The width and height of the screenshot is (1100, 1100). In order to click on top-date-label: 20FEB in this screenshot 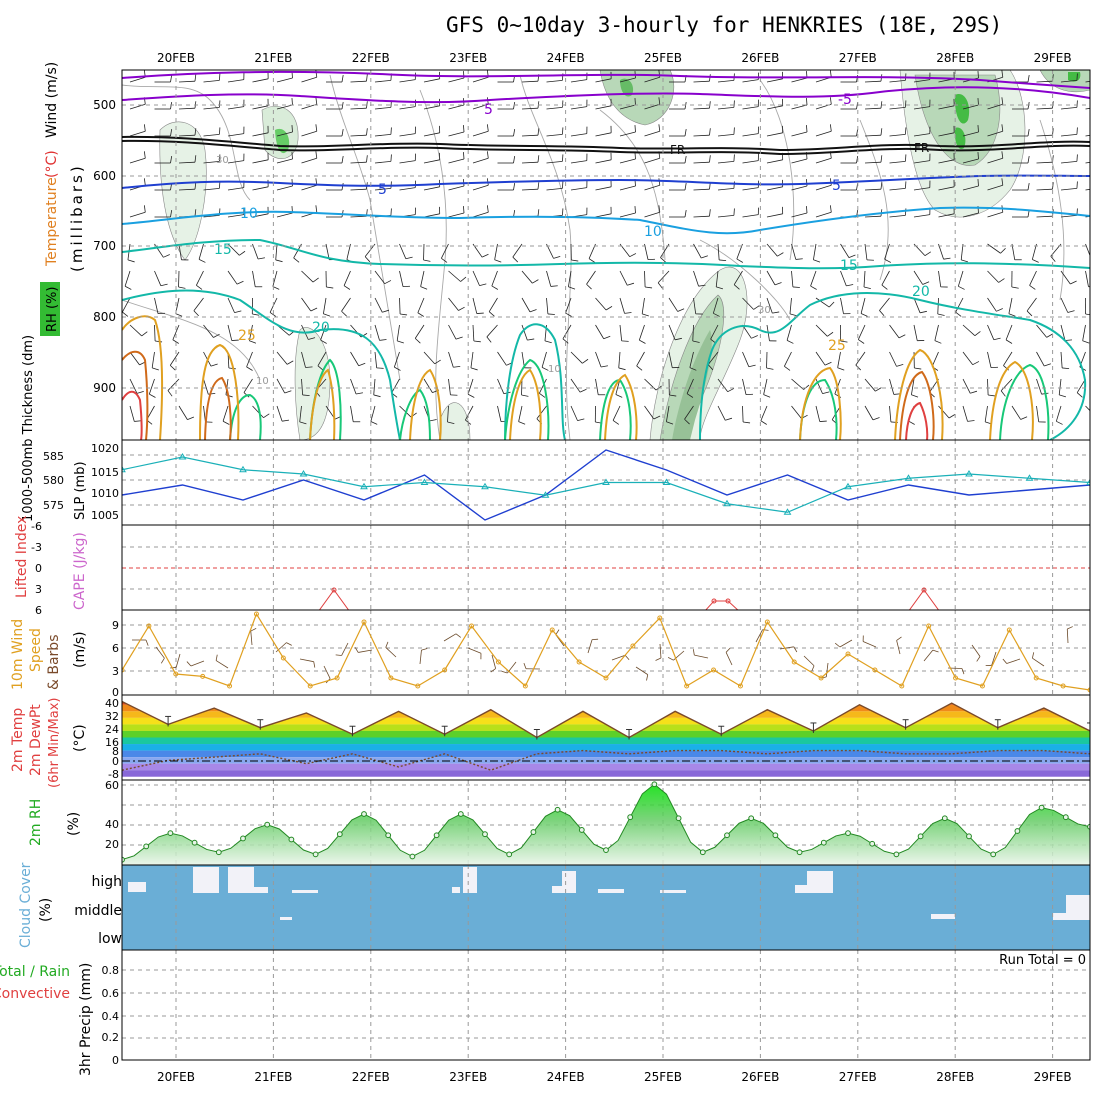, I will do `click(176, 58)`.